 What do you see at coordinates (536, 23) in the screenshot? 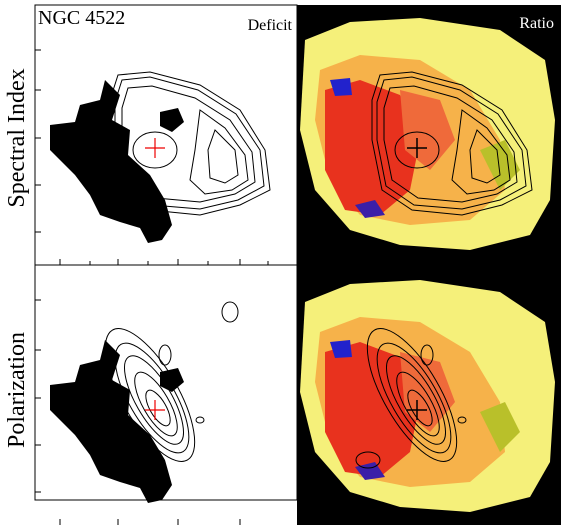
I see `right-title: Ratio` at bounding box center [536, 23].